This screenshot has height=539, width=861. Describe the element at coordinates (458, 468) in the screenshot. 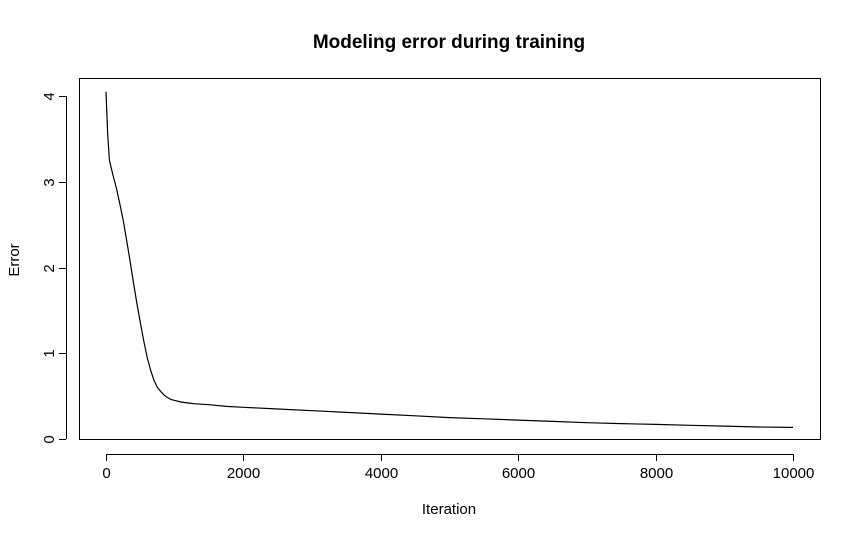

I see `x-axis: 0 2000 4000 6000 8000 10000` at that location.